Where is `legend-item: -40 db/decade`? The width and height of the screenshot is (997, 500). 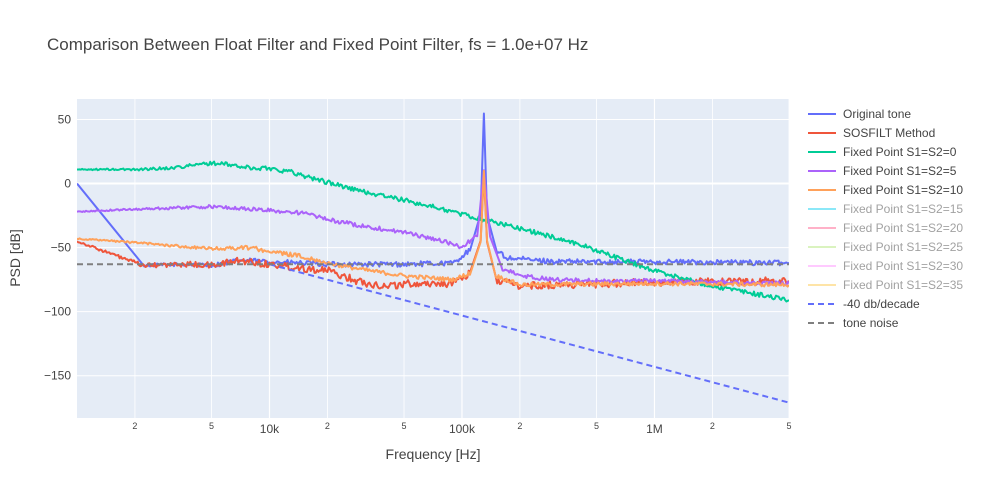
legend-item: -40 db/decade is located at coordinates (864, 304).